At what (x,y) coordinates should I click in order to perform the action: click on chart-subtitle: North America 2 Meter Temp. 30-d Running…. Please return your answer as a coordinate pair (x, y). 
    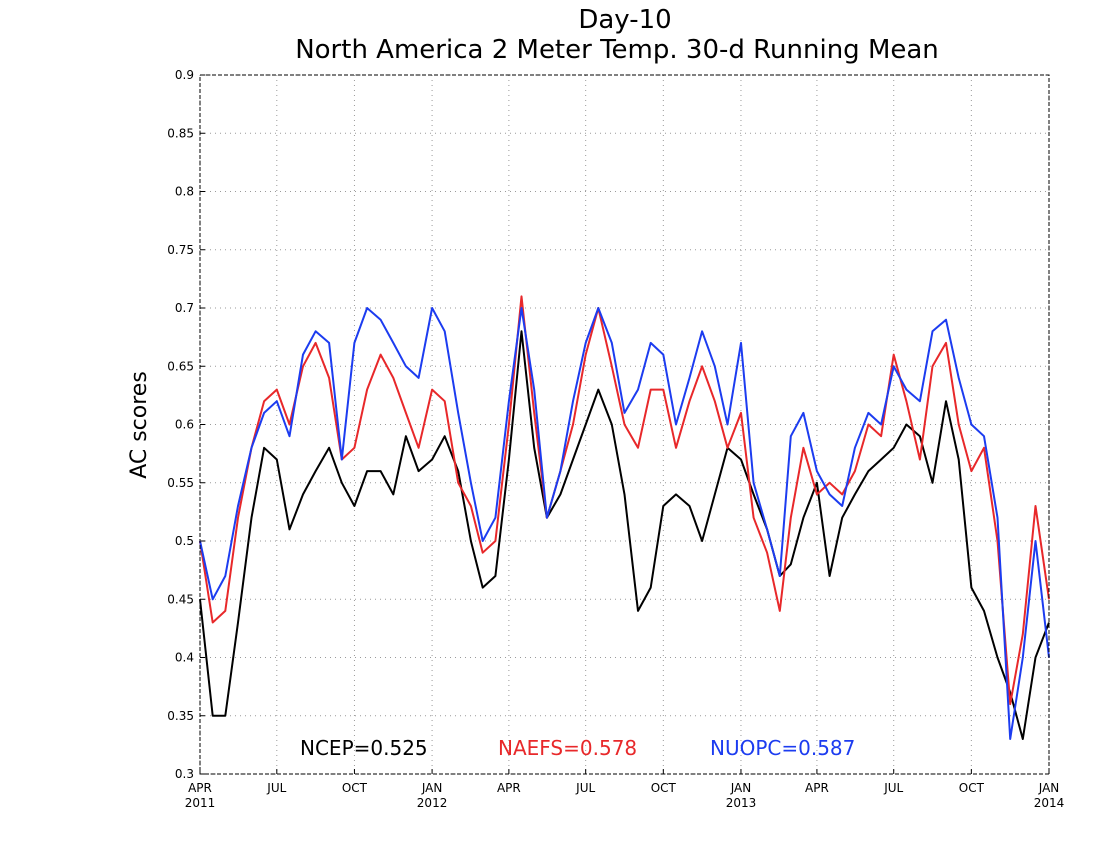
    Looking at the image, I should click on (617, 50).